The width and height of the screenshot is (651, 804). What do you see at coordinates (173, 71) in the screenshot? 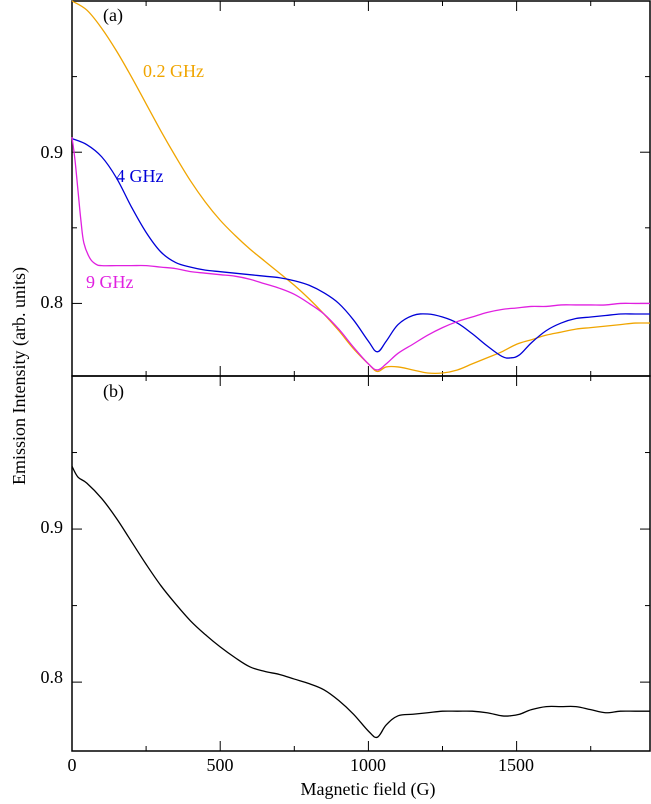
I see `series-label-0-2ghz: 0.2 GHz` at bounding box center [173, 71].